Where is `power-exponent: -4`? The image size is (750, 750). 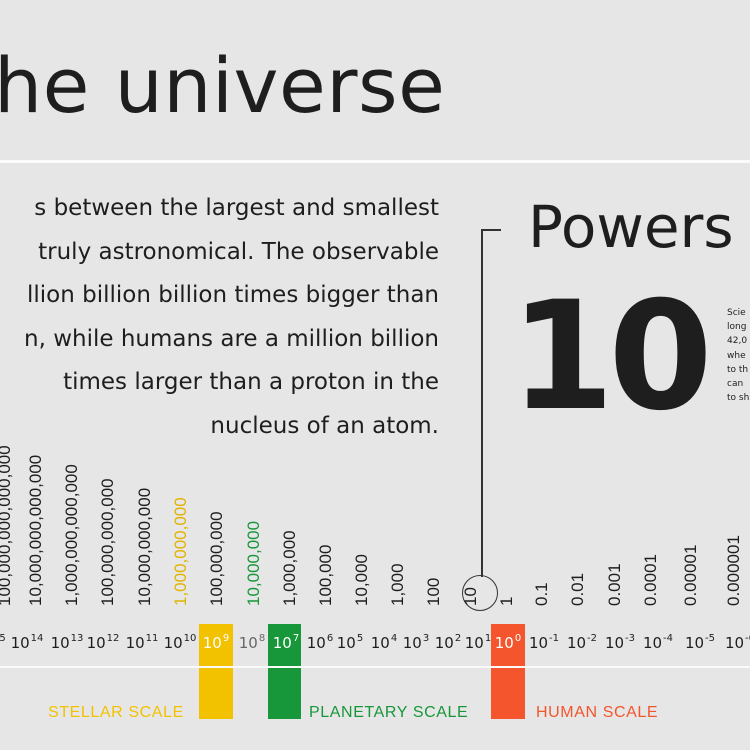 power-exponent: -4 is located at coordinates (668, 638).